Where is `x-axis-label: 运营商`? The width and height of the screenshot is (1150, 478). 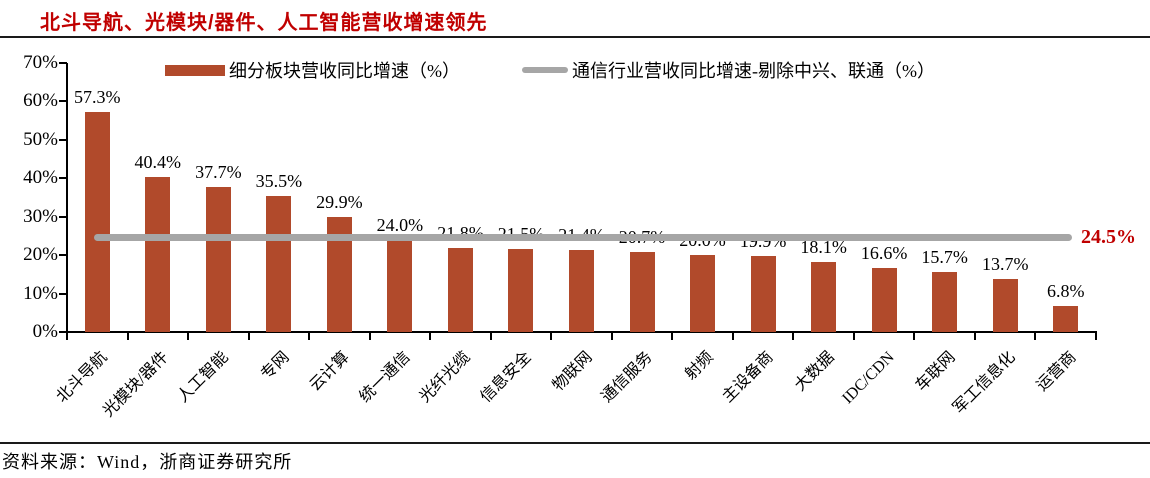 x-axis-label: 运营商 is located at coordinates (1056, 371).